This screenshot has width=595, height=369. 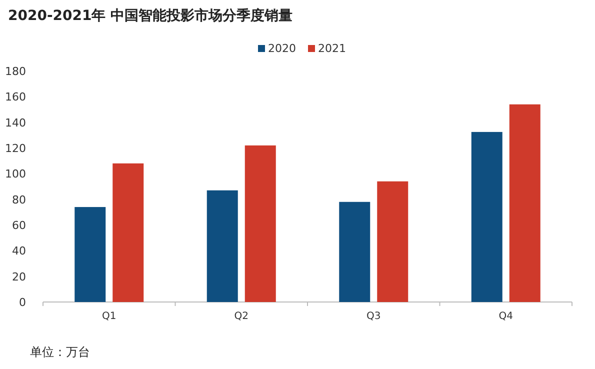 What do you see at coordinates (15, 123) in the screenshot?
I see `y-tick-label: 140` at bounding box center [15, 123].